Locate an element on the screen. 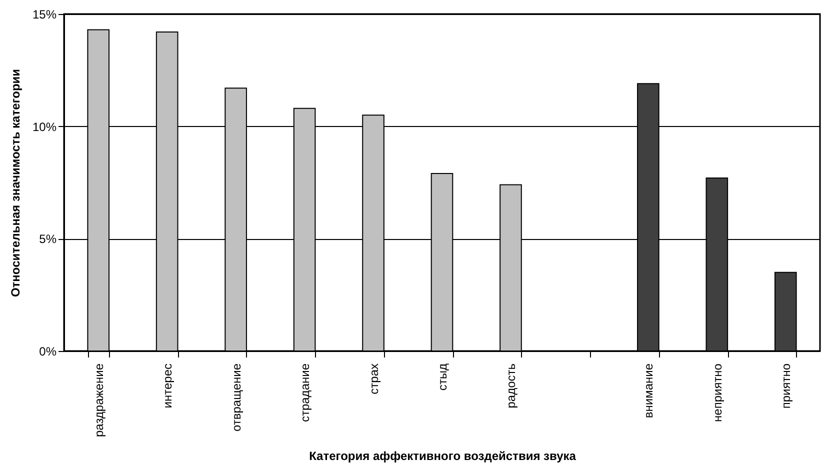  x-tick-label: приятно is located at coordinates (786, 386).